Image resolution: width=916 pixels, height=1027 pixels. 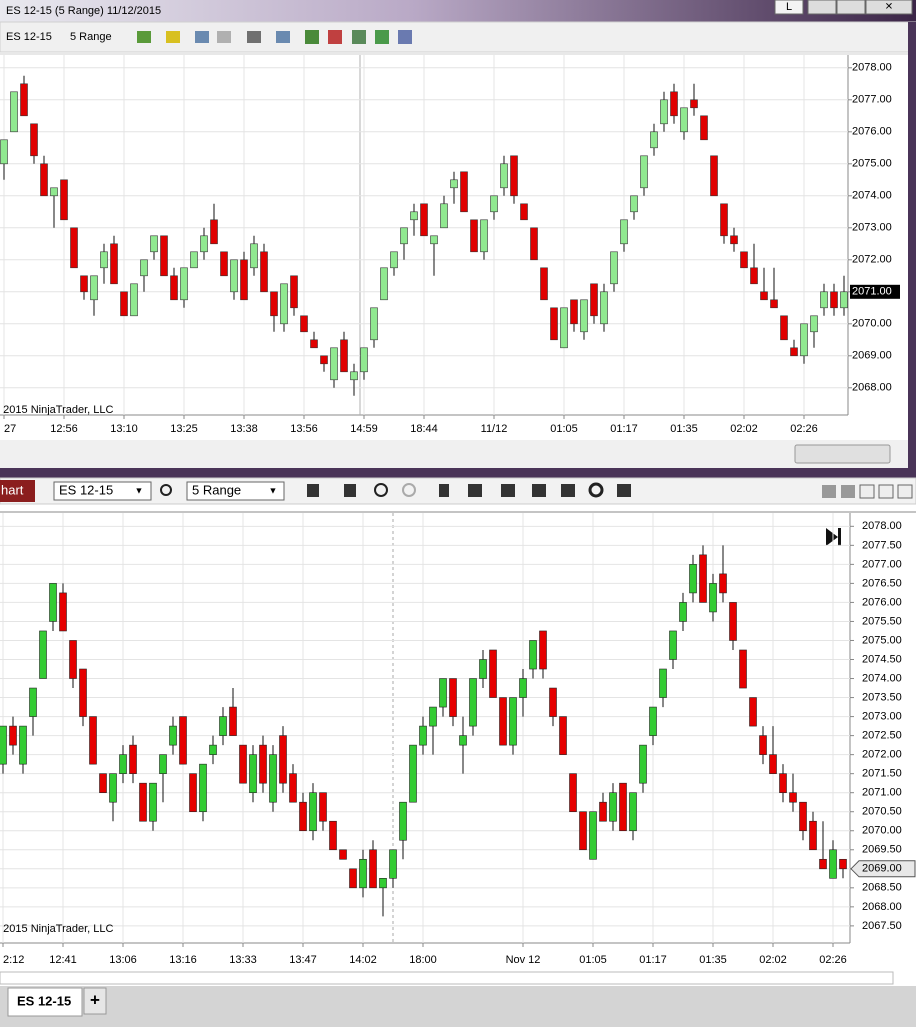 I want to click on tab, so click(x=45, y=1002).